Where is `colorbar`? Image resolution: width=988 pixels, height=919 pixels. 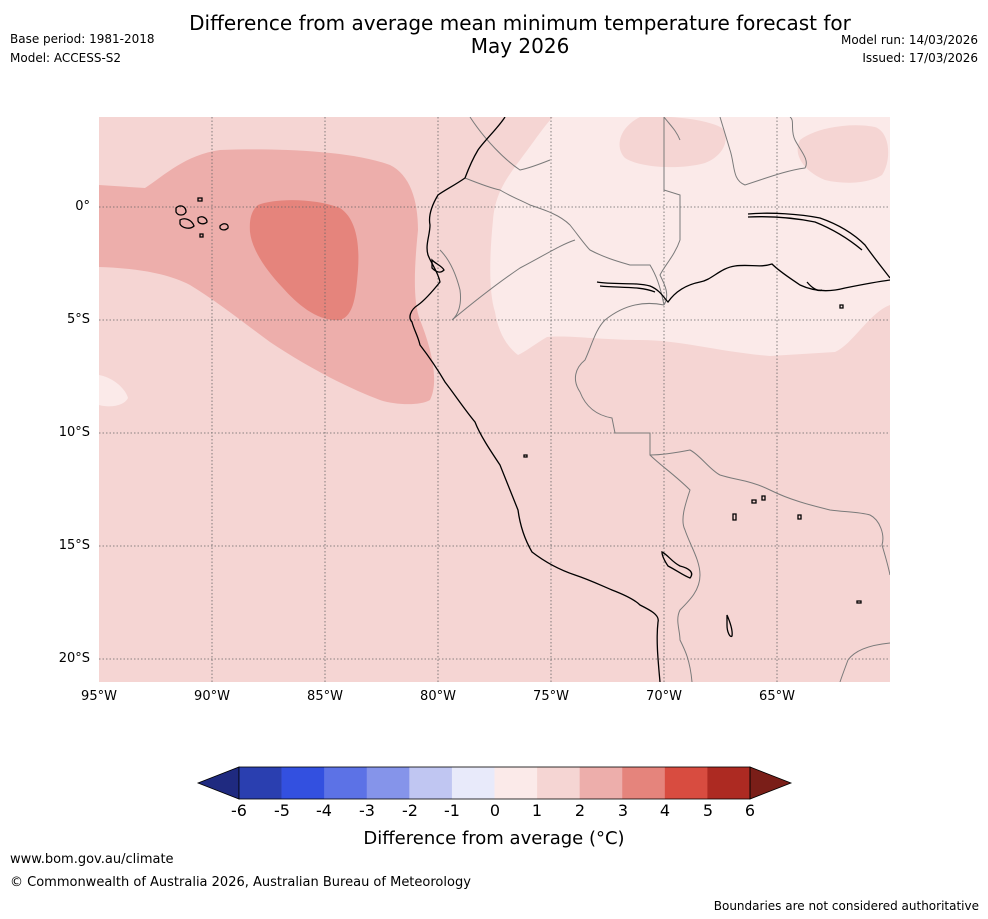
colorbar is located at coordinates (494, 783).